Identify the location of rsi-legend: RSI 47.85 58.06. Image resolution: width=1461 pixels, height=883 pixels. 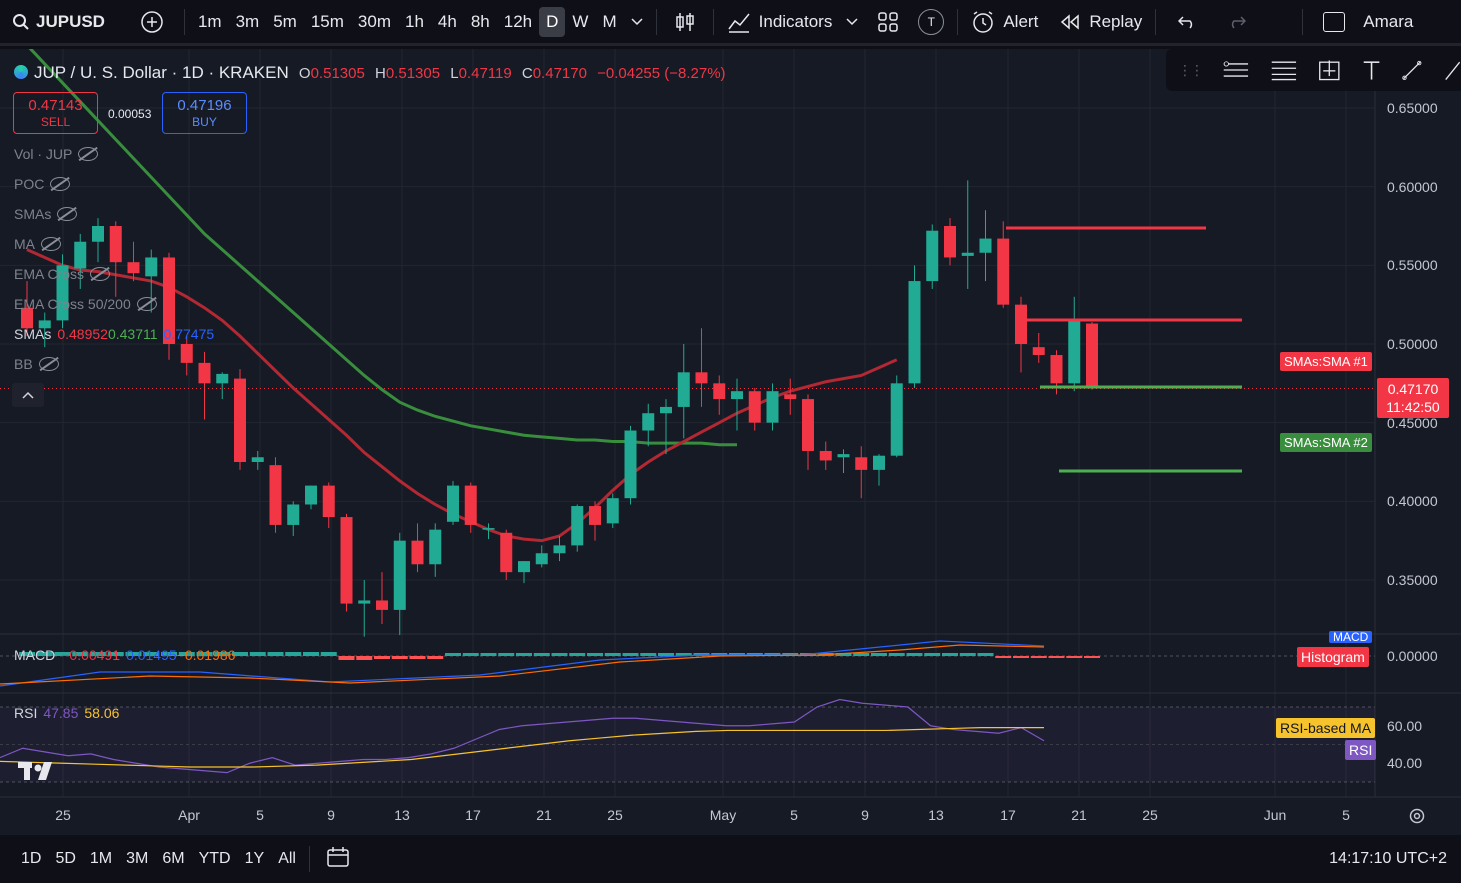
(66, 713).